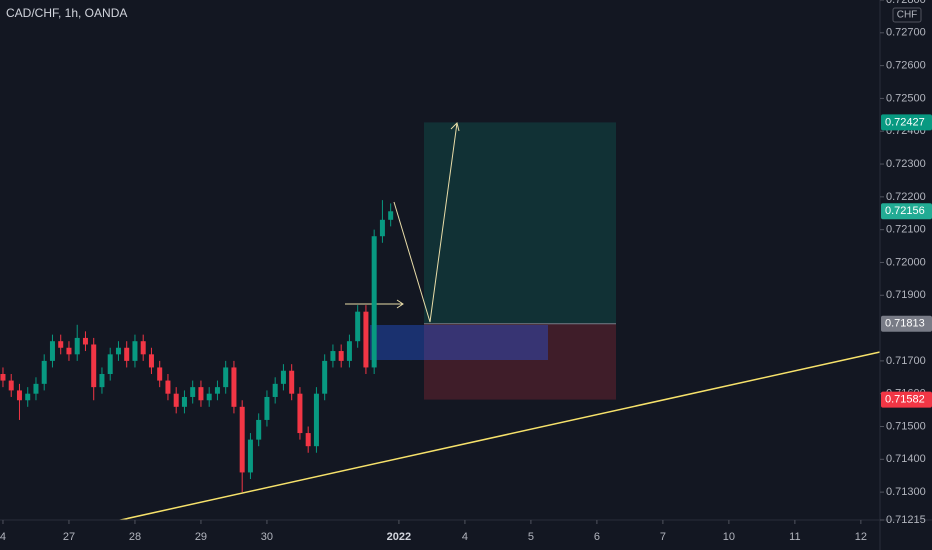 The height and width of the screenshot is (550, 932). I want to click on currency-box, so click(907, 15).